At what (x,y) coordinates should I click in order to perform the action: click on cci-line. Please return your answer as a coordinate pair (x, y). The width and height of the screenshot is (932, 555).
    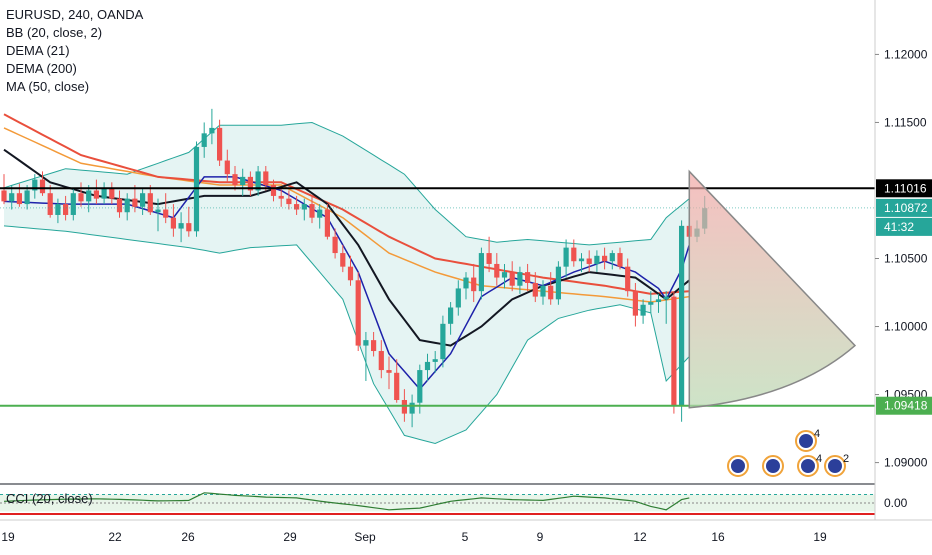
    Looking at the image, I should click on (346, 501).